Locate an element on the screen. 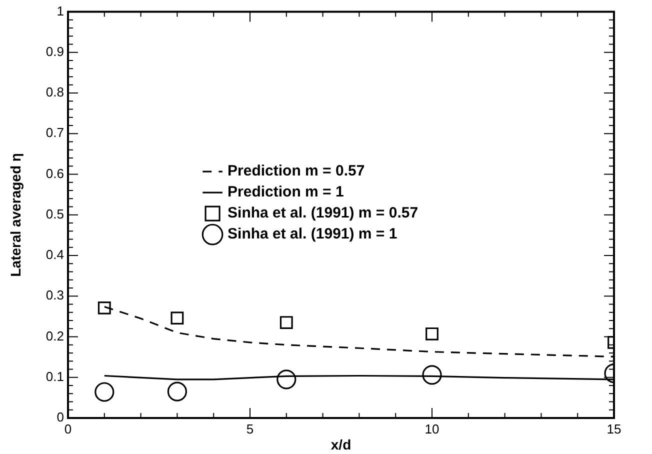 The height and width of the screenshot is (454, 652). legend-label: Prediction m = 0.57 is located at coordinates (296, 171).